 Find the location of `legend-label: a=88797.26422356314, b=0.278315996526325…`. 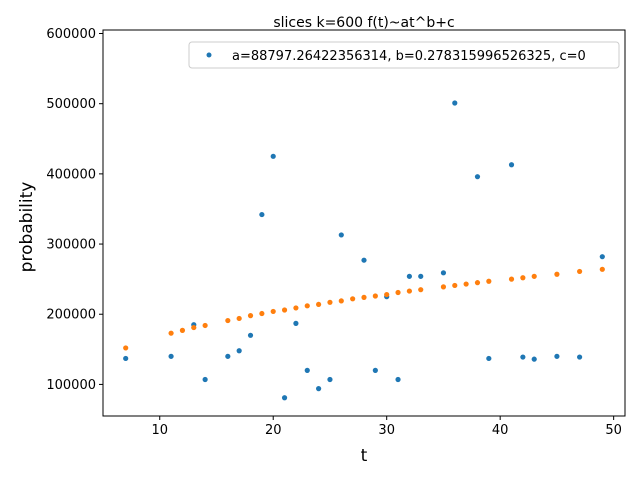

legend-label: a=88797.26422356314, b=0.278315996526325… is located at coordinates (409, 56).